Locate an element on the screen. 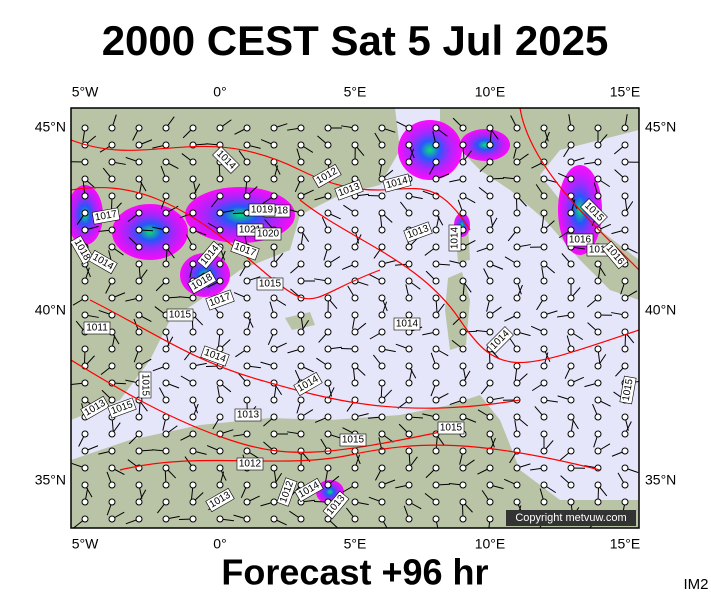 The height and width of the screenshot is (600, 711). isobar-label: 1014 is located at coordinates (455, 237).